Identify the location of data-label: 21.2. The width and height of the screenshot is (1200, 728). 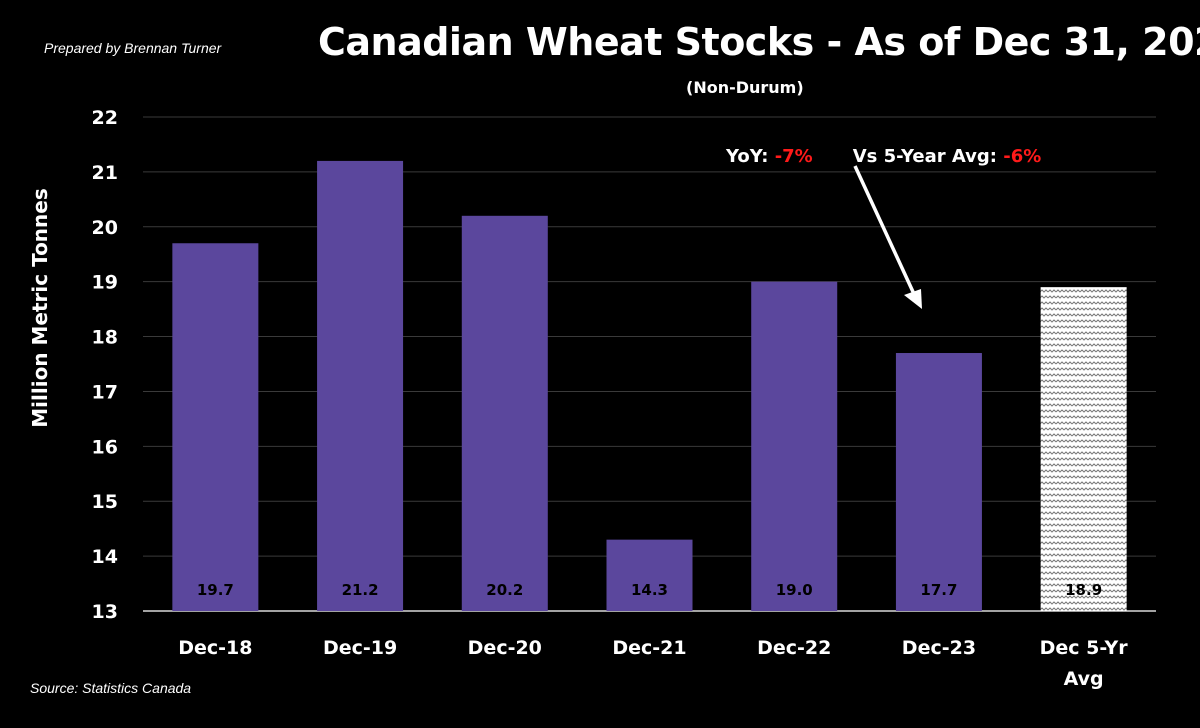
(360, 590).